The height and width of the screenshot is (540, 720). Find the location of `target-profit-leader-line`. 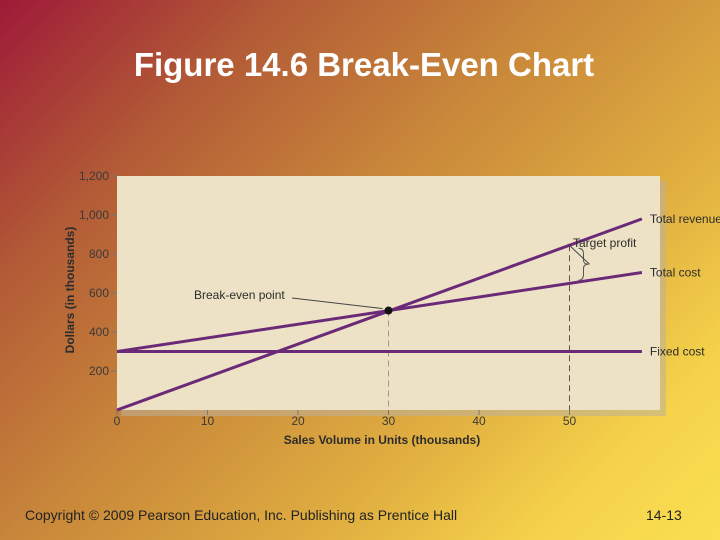

target-profit-leader-line is located at coordinates (578, 254).